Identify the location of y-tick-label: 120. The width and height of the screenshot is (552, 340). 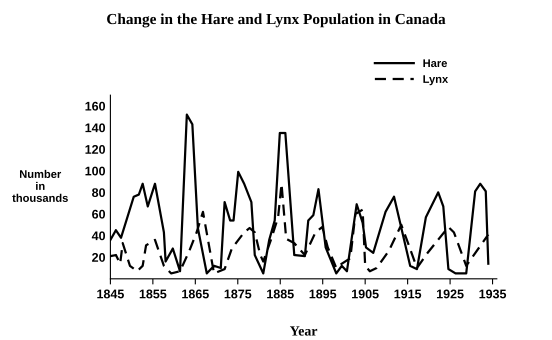
(95, 149).